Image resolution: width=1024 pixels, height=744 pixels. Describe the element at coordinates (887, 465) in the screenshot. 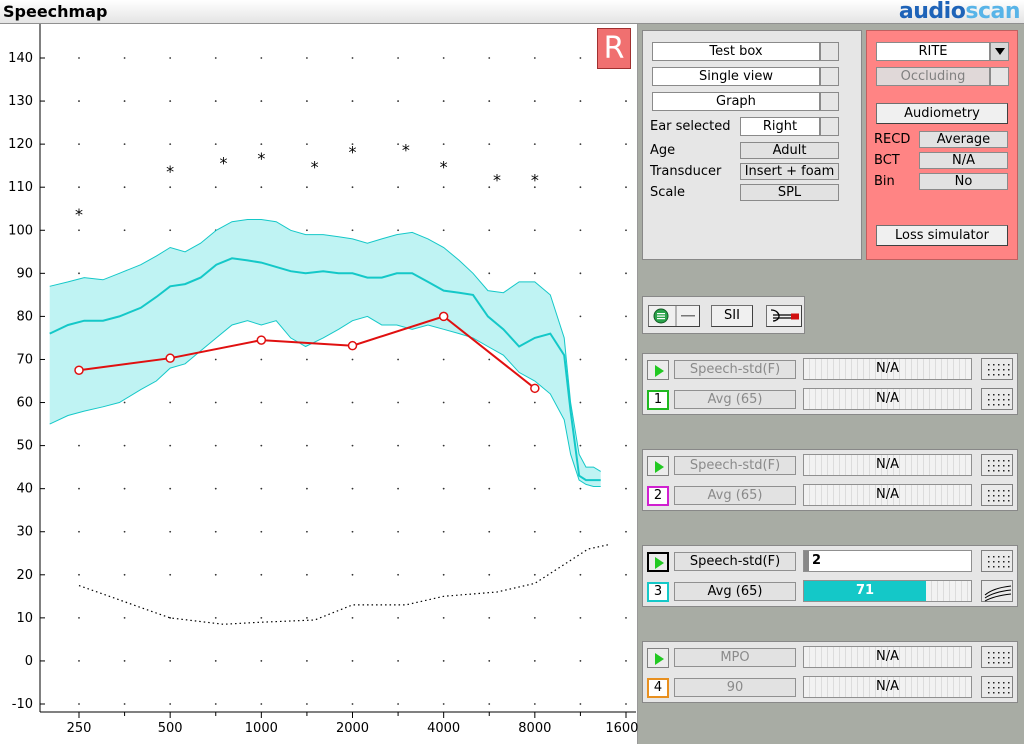

I see `test-2-top-result: N/A` at that location.